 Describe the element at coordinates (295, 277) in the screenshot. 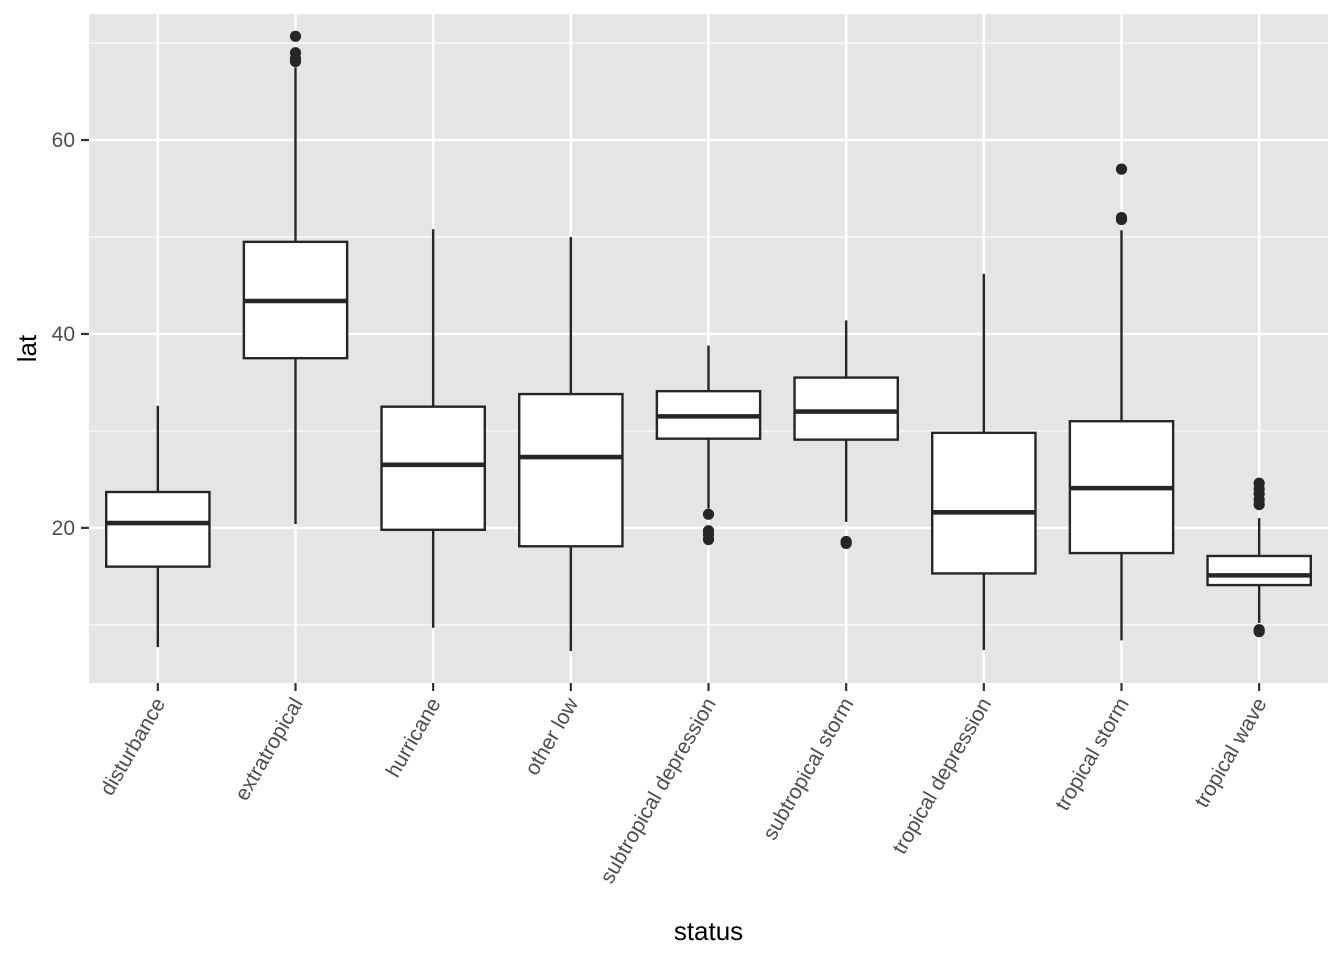

I see `box-extratropical` at that location.